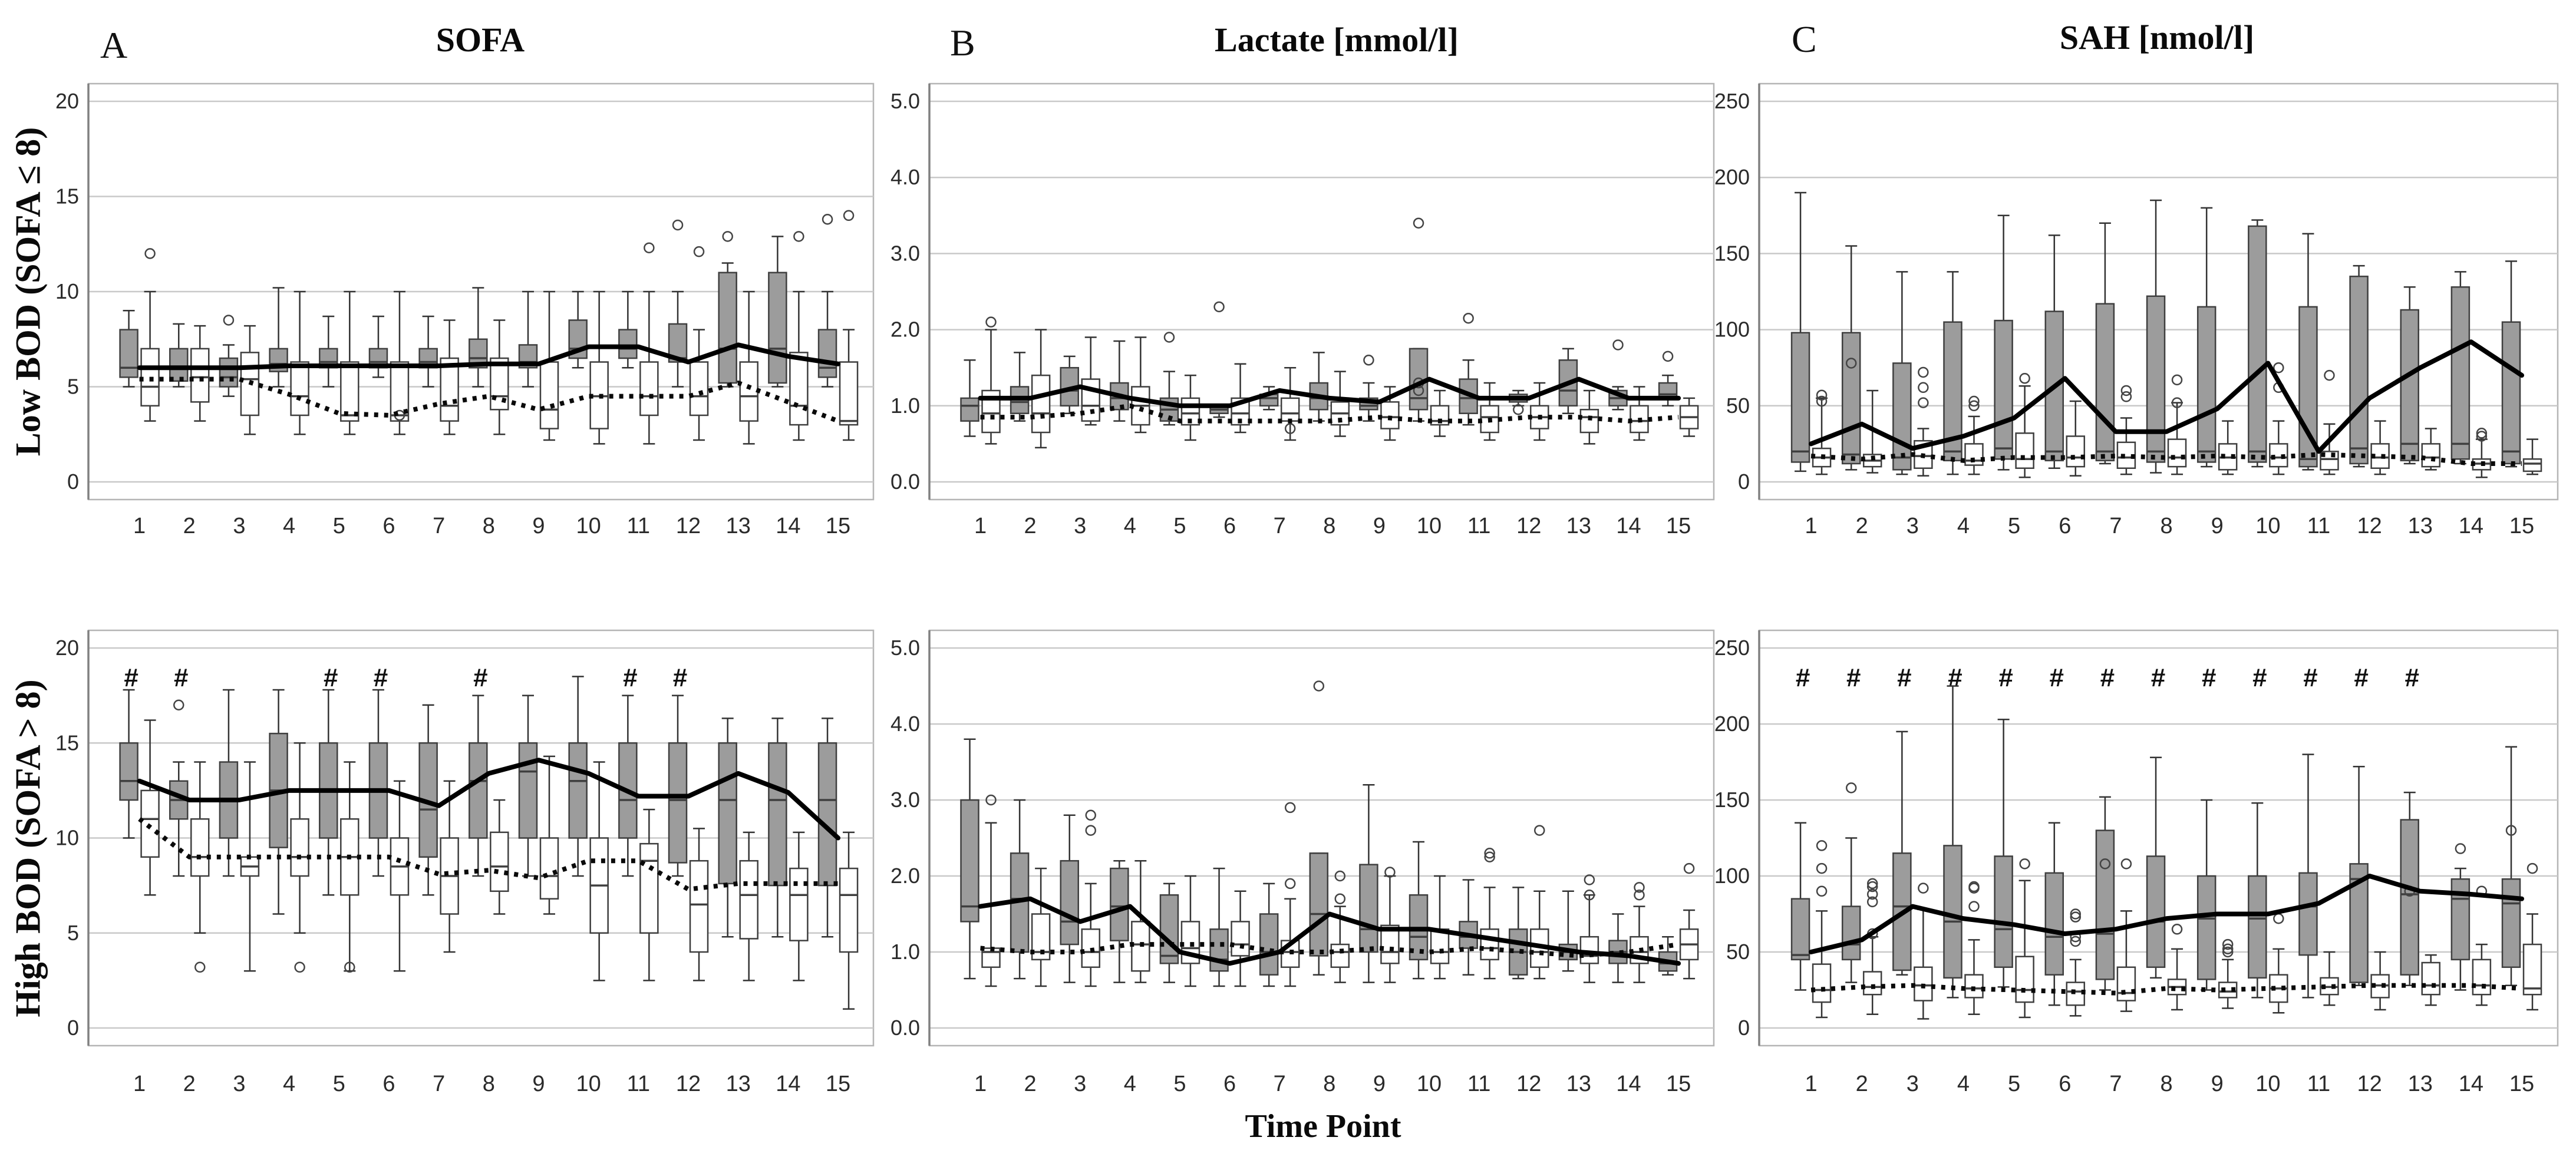  Describe the element at coordinates (1303, 862) in the screenshot. I see `panel-lactate-high: 0.01.02.03.04.05.01 2 3 4 5 6 7 8 9 10 11 12 13 14 15` at that location.